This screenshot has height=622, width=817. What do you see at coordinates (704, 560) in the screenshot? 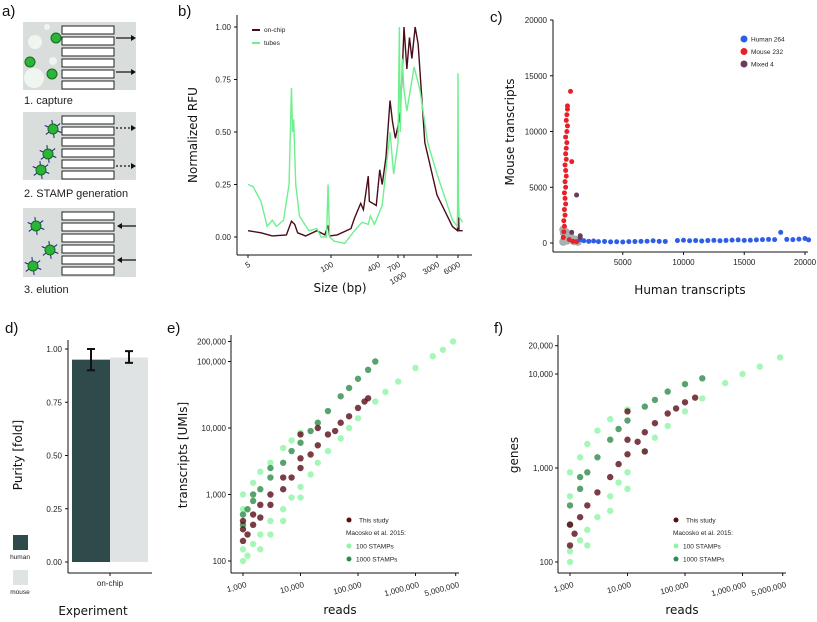
I see `f-legend-label: 1000 STAMPs` at bounding box center [704, 560].